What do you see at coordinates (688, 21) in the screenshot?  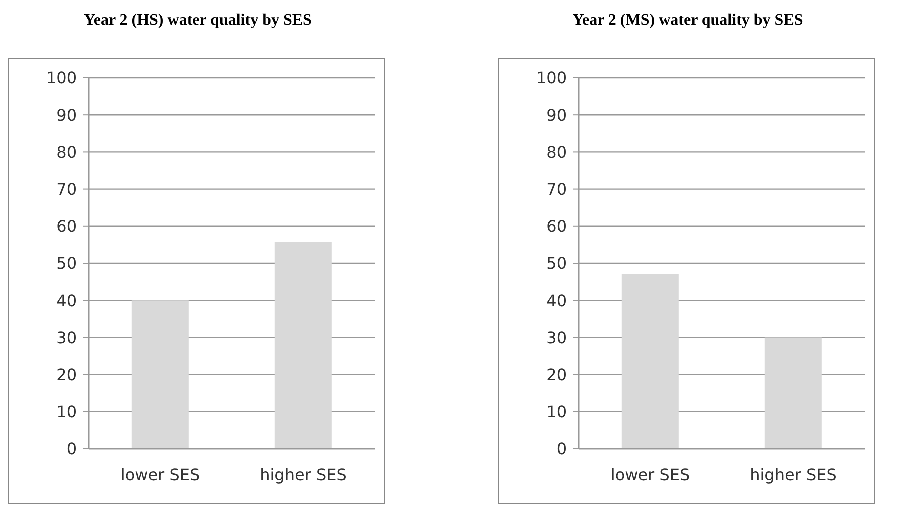 I see `chart-title: Year 2 (MS) water quality by SES` at bounding box center [688, 21].